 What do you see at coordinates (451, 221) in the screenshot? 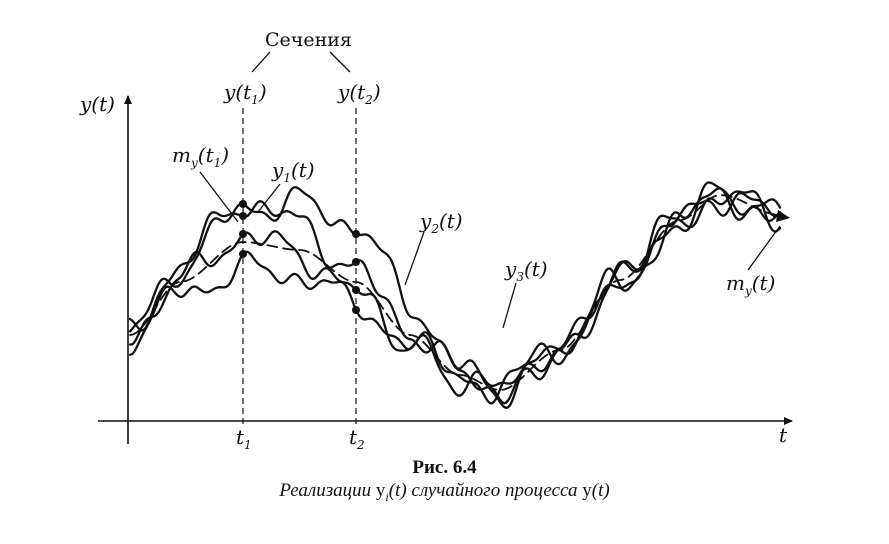
I see `y2-rest: (t)` at bounding box center [451, 221].